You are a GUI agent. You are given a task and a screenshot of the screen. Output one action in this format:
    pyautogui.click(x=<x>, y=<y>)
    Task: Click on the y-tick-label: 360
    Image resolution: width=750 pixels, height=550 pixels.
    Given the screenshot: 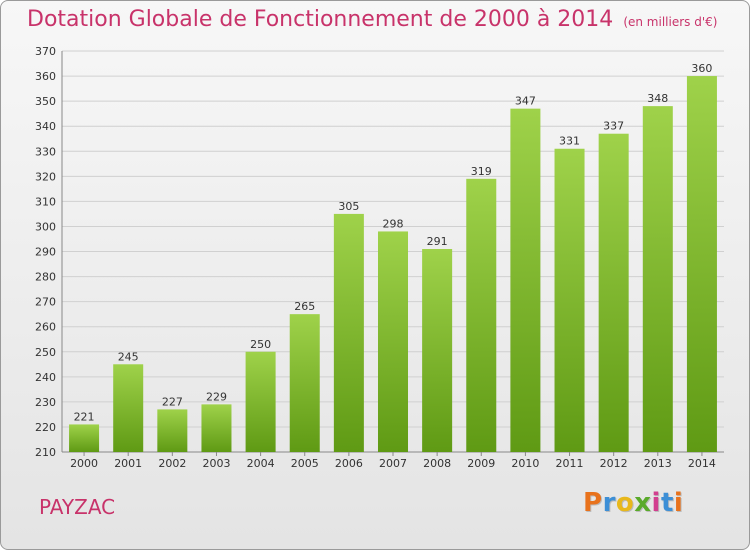 What is the action you would take?
    pyautogui.click(x=45, y=76)
    